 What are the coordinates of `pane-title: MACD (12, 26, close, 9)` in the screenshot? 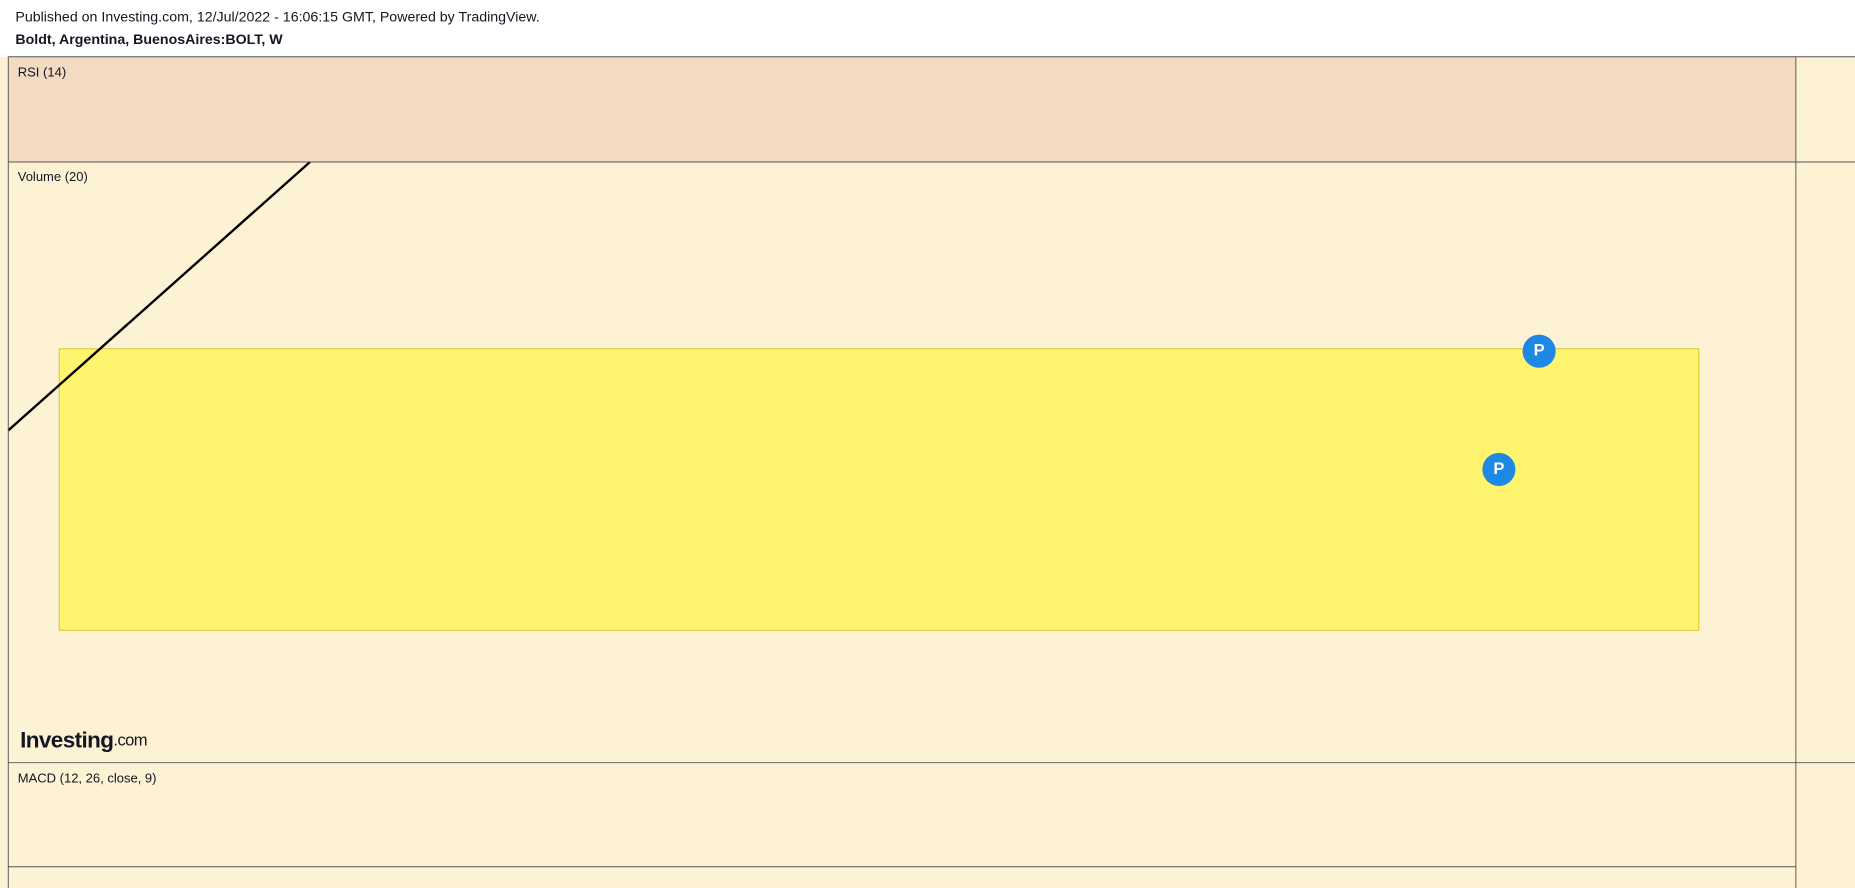 It's located at (87, 778).